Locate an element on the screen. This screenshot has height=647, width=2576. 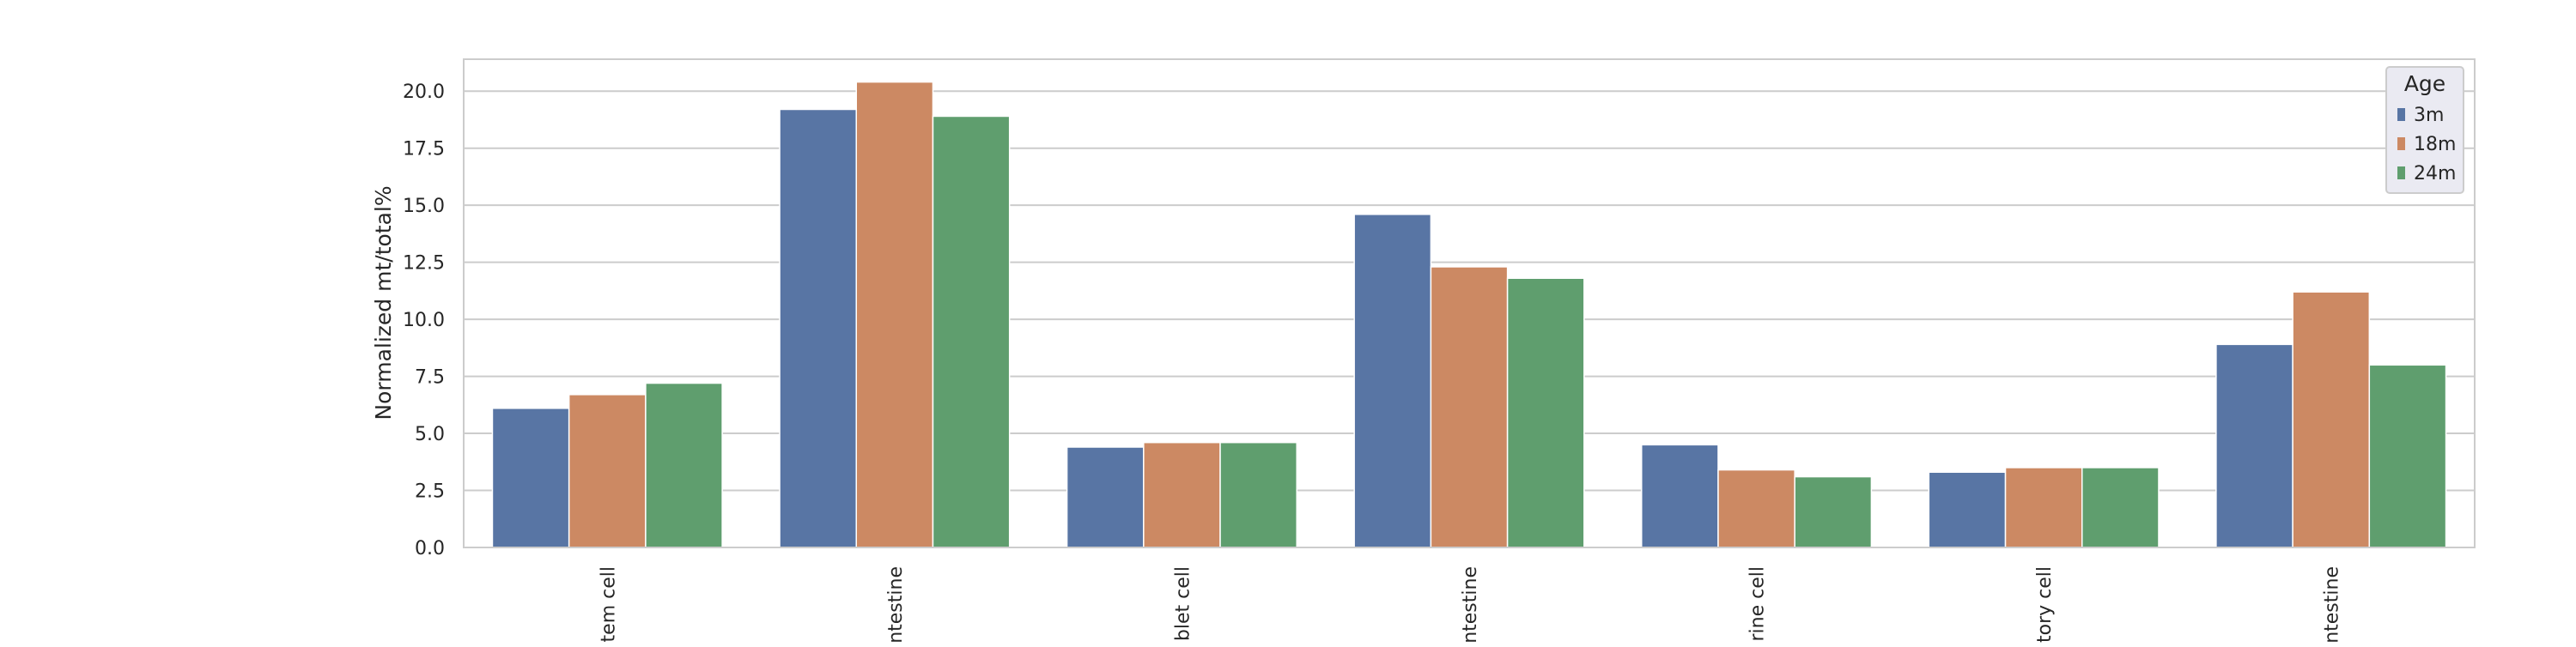
y-tick-label: 12.5 is located at coordinates (424, 264).